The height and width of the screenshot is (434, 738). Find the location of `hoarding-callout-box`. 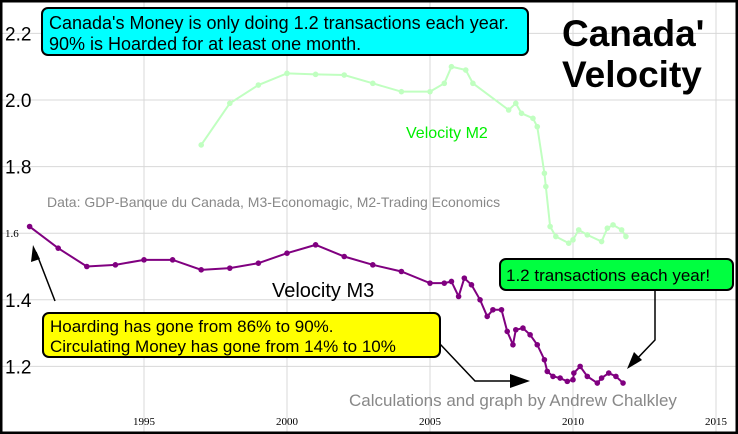

hoarding-callout-box is located at coordinates (241, 335).